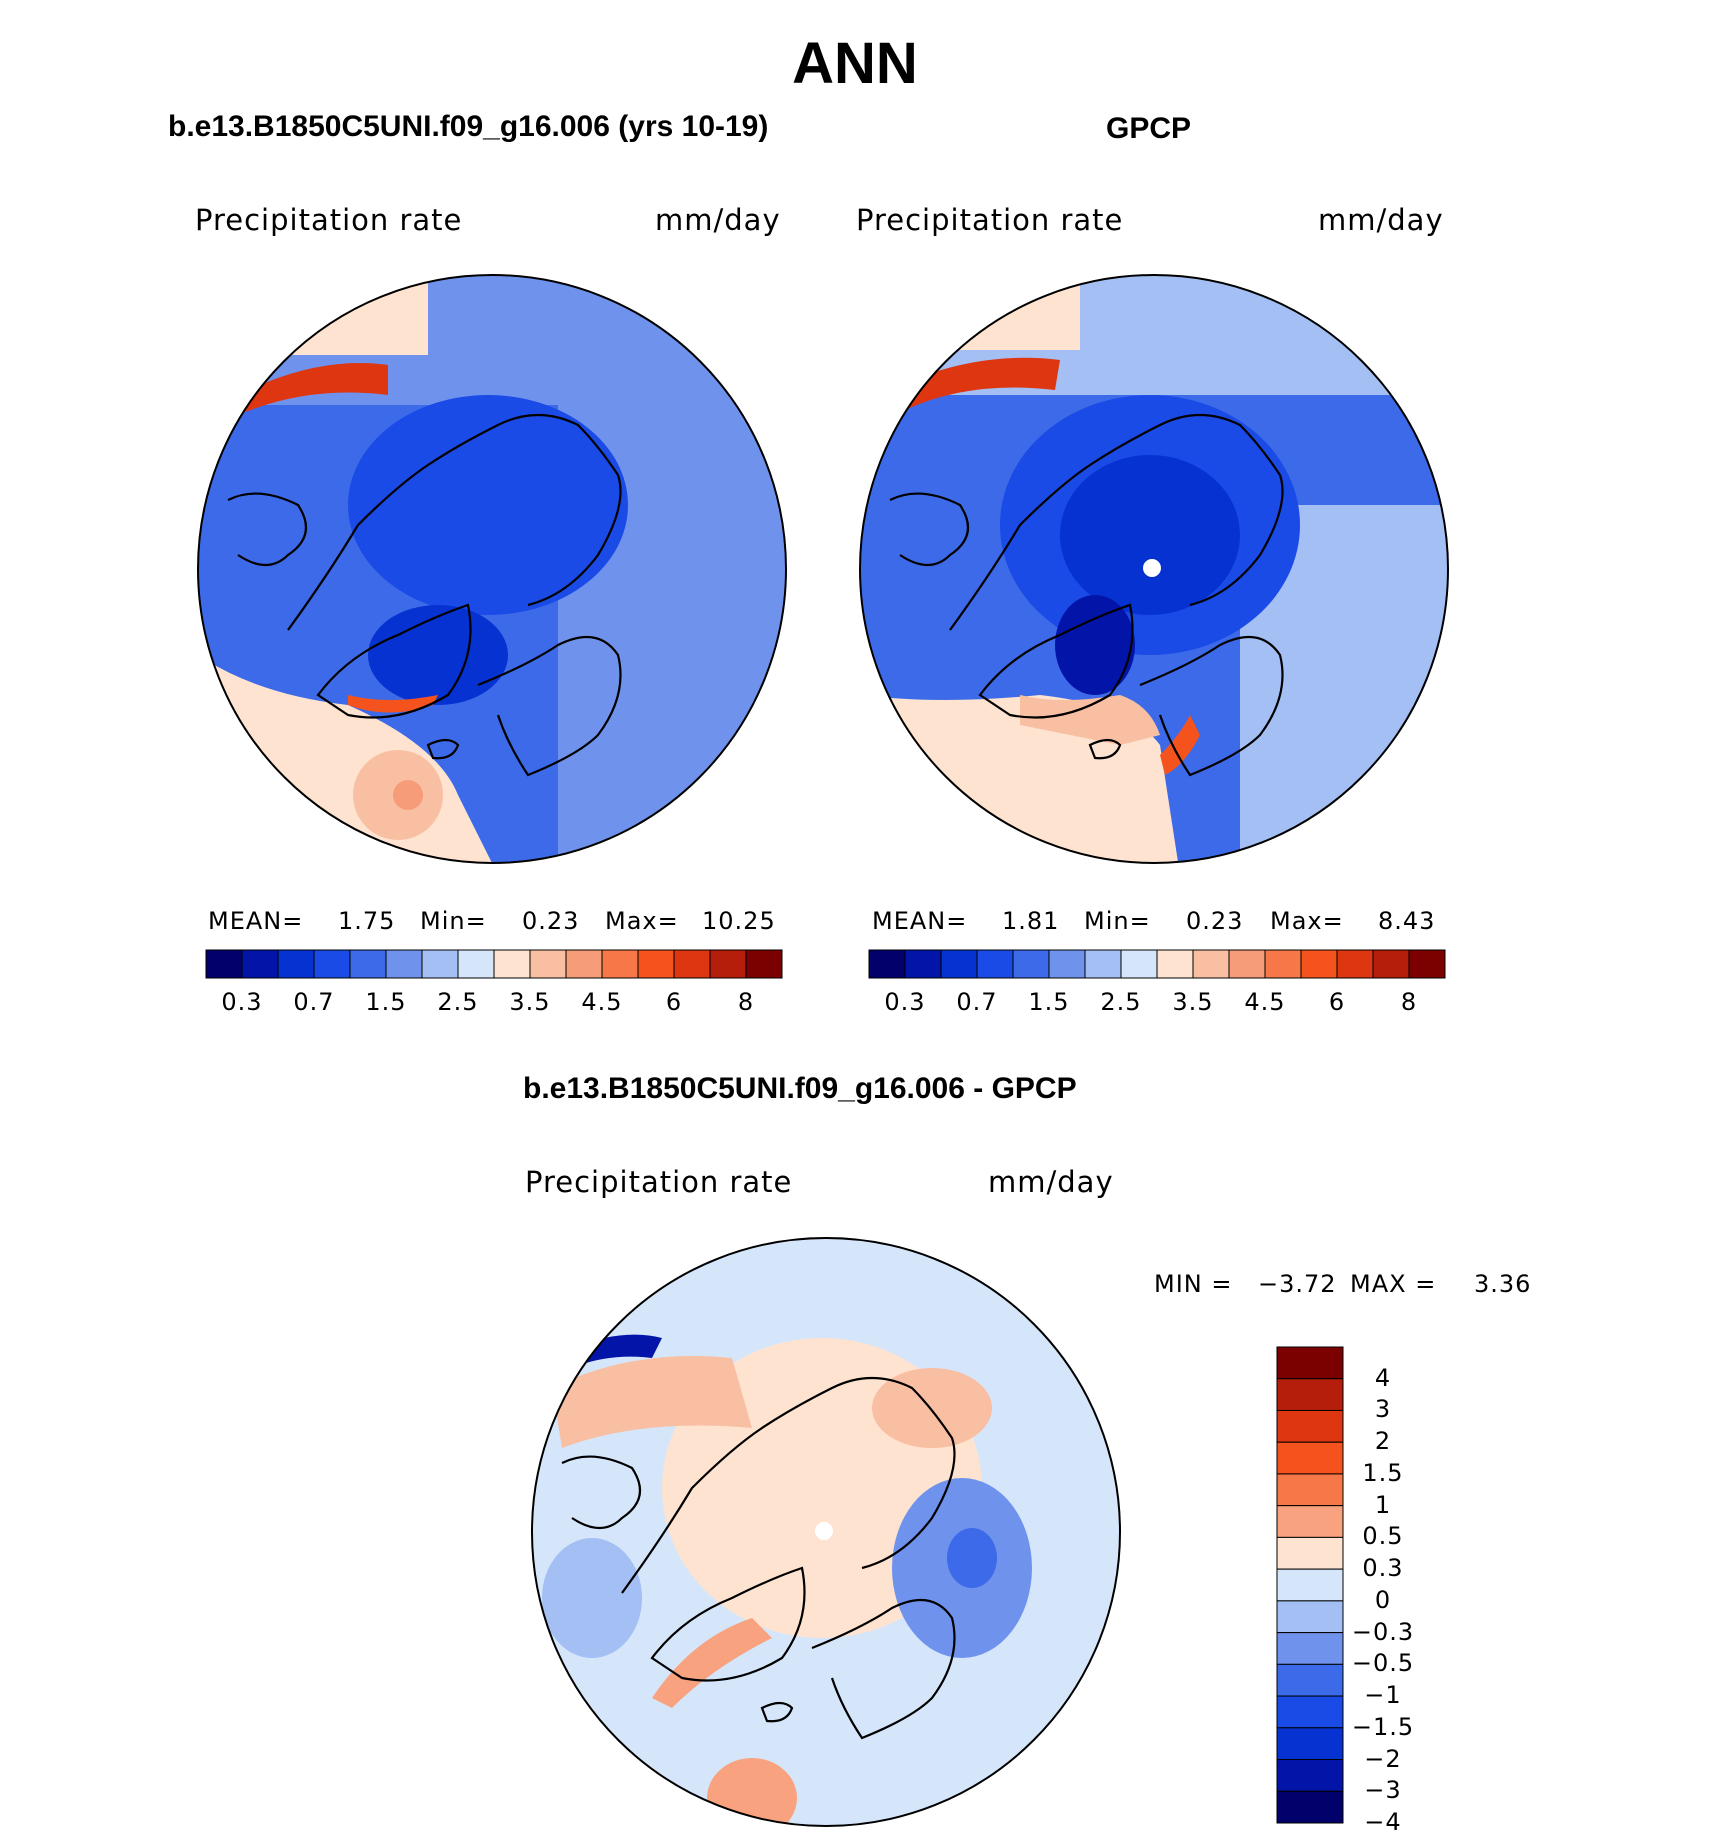 Image resolution: width=1710 pixels, height=1840 pixels. Describe the element at coordinates (1337, 1002) in the screenshot. I see `obs-colorbar-tick-label: 6` at that location.